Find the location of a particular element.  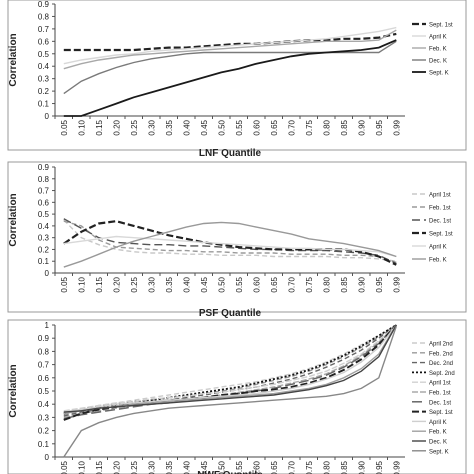

series-line-dec-1st is located at coordinates (230, 241).